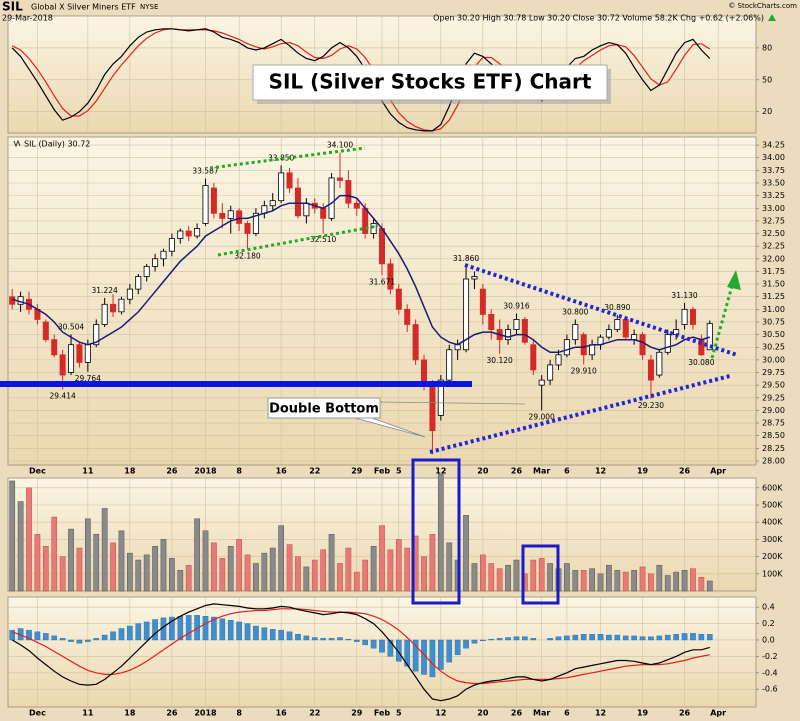 The width and height of the screenshot is (800, 721). I want to click on highlight-box, so click(436, 531).